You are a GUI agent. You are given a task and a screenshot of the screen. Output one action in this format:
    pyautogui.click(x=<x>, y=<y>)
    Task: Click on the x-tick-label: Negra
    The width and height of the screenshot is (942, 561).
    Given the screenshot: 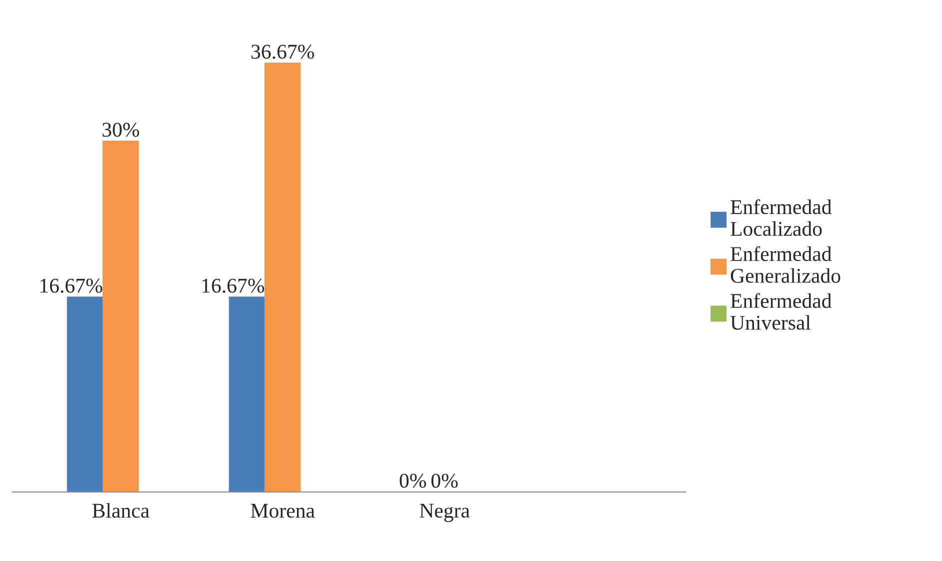 What is the action you would take?
    pyautogui.click(x=445, y=513)
    